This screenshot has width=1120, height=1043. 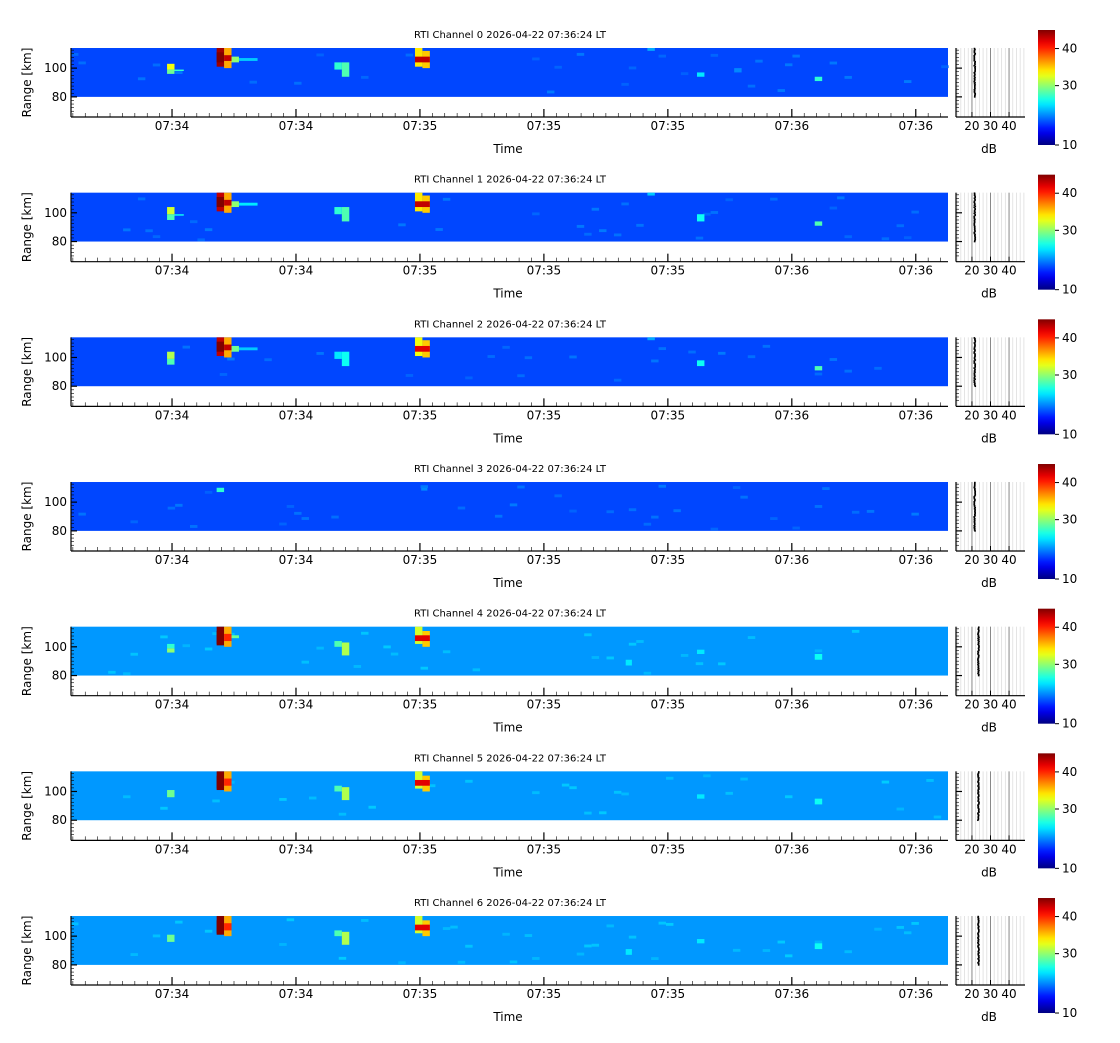 I want to click on x-axis-label: Time, so click(x=507, y=583).